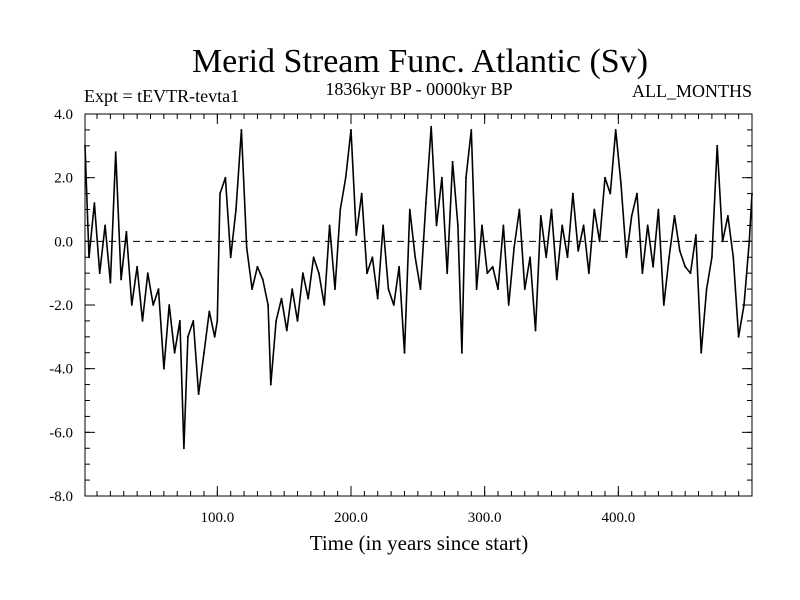 This screenshot has height=600, width=800. Describe the element at coordinates (618, 518) in the screenshot. I see `x-tick-label: 400.0` at that location.